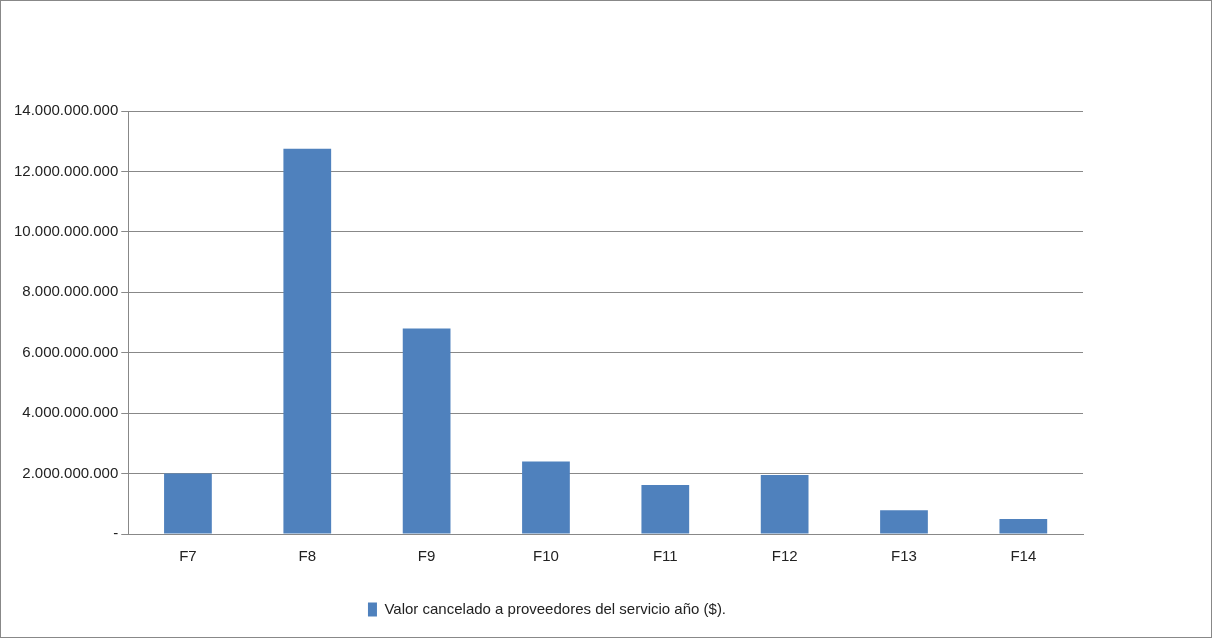  Describe the element at coordinates (70, 291) in the screenshot. I see `y-tick-label: 8.000.000.000` at that location.